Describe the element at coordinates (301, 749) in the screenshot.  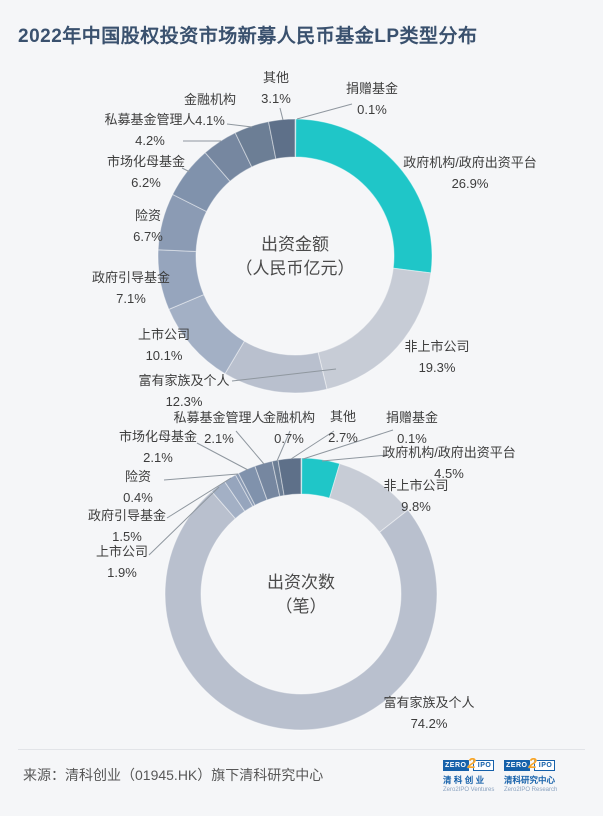
I see `footer-divider` at that location.